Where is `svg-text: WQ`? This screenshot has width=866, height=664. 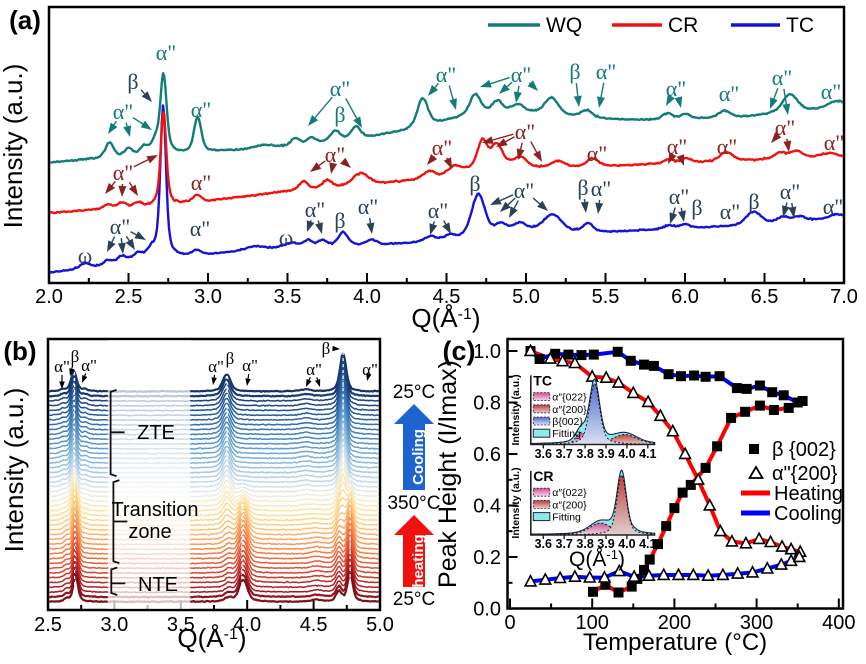
svg-text: WQ is located at coordinates (564, 25).